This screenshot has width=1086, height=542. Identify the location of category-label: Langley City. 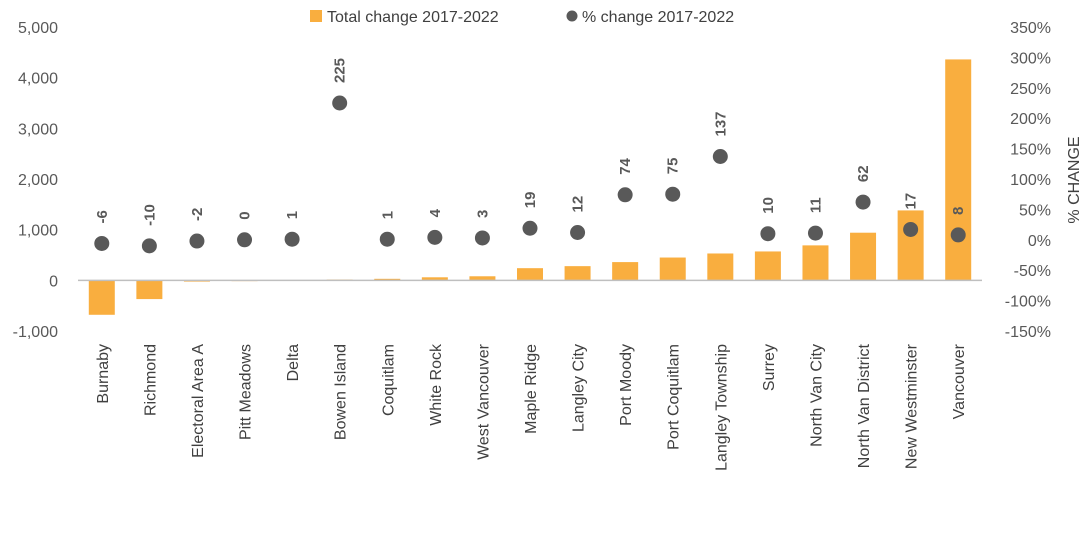
(579, 388).